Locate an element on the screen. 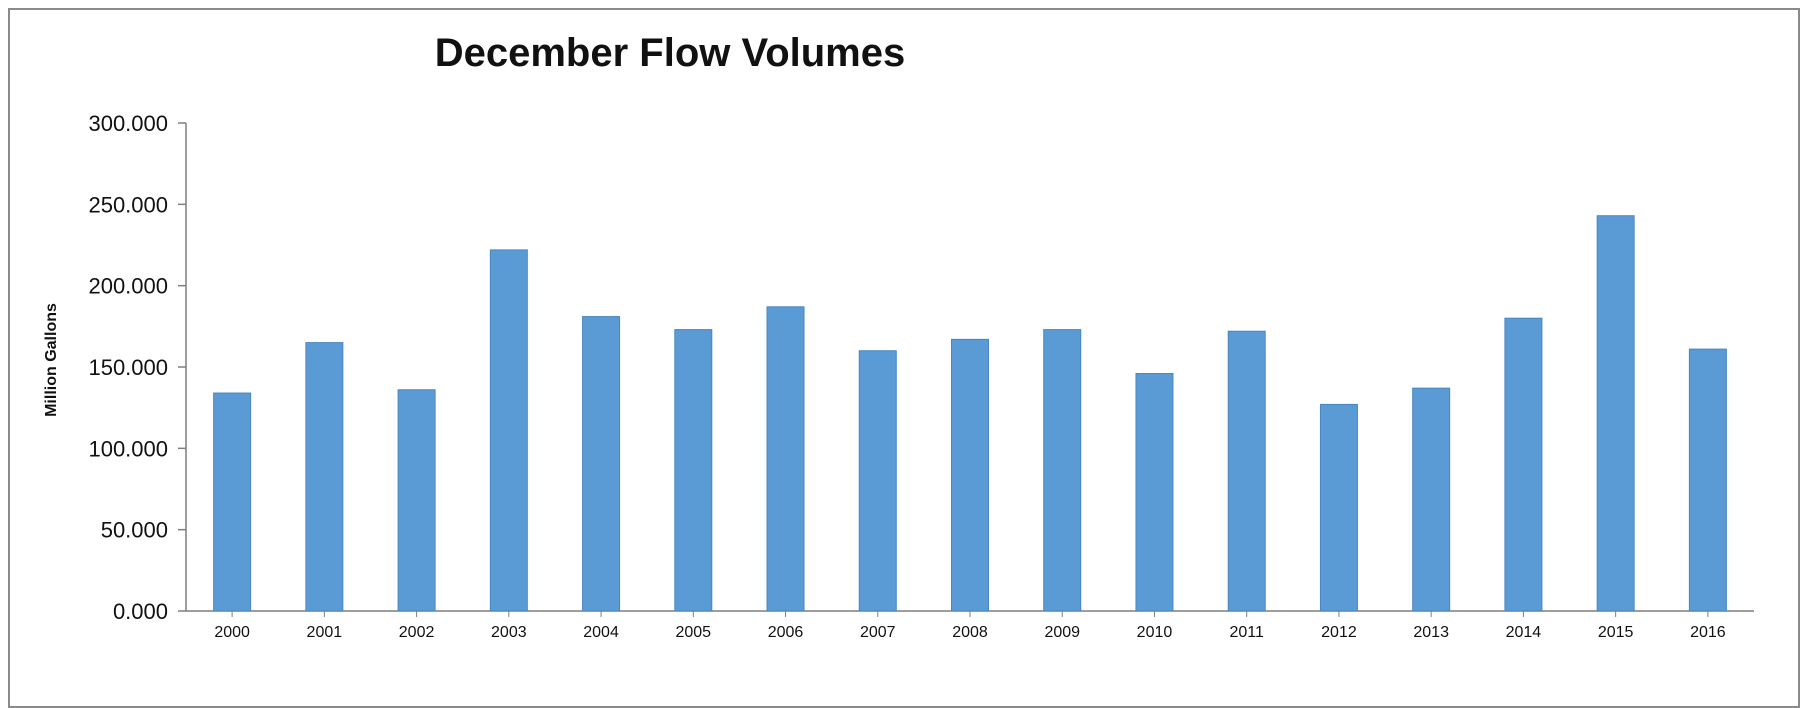 This screenshot has width=1806, height=708. x-tick-label-2010: 2010 is located at coordinates (1155, 632).